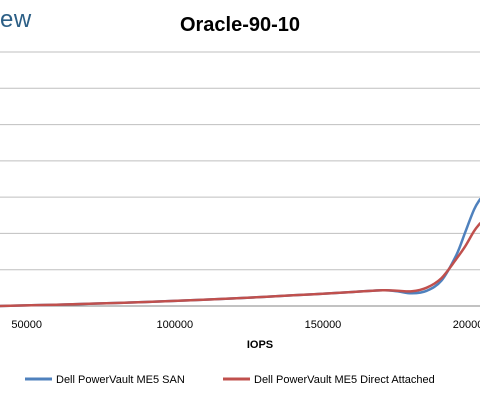 This screenshot has height=401, width=480. Describe the element at coordinates (120, 380) in the screenshot. I see `legend-label-1: Dell PowerVault ME5 SAN` at that location.